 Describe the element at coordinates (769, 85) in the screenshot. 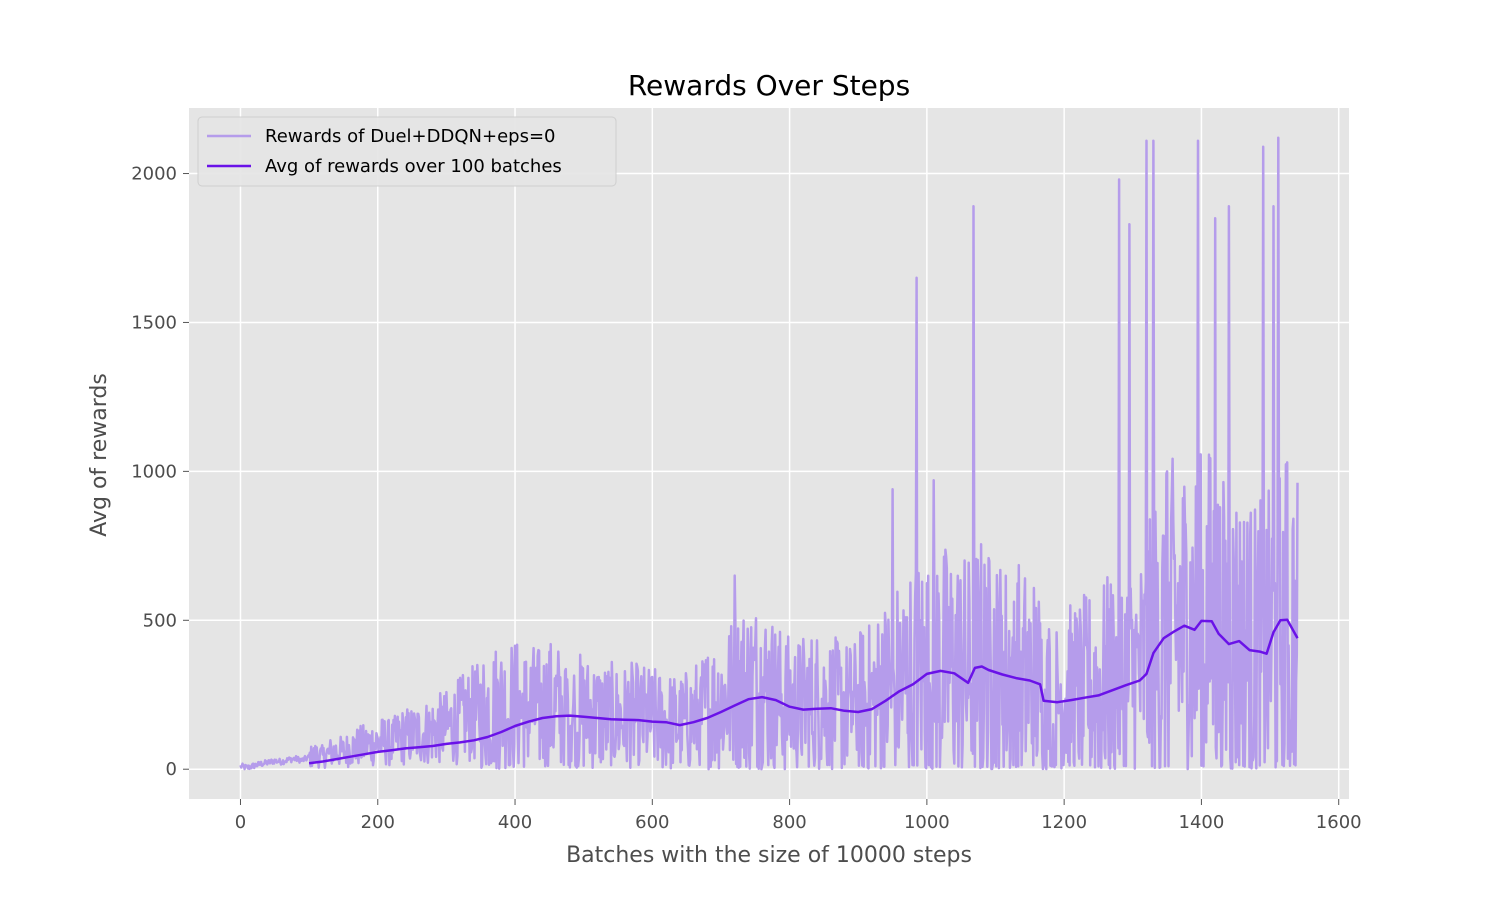

I see `chart-title: Rewards Over Steps` at that location.